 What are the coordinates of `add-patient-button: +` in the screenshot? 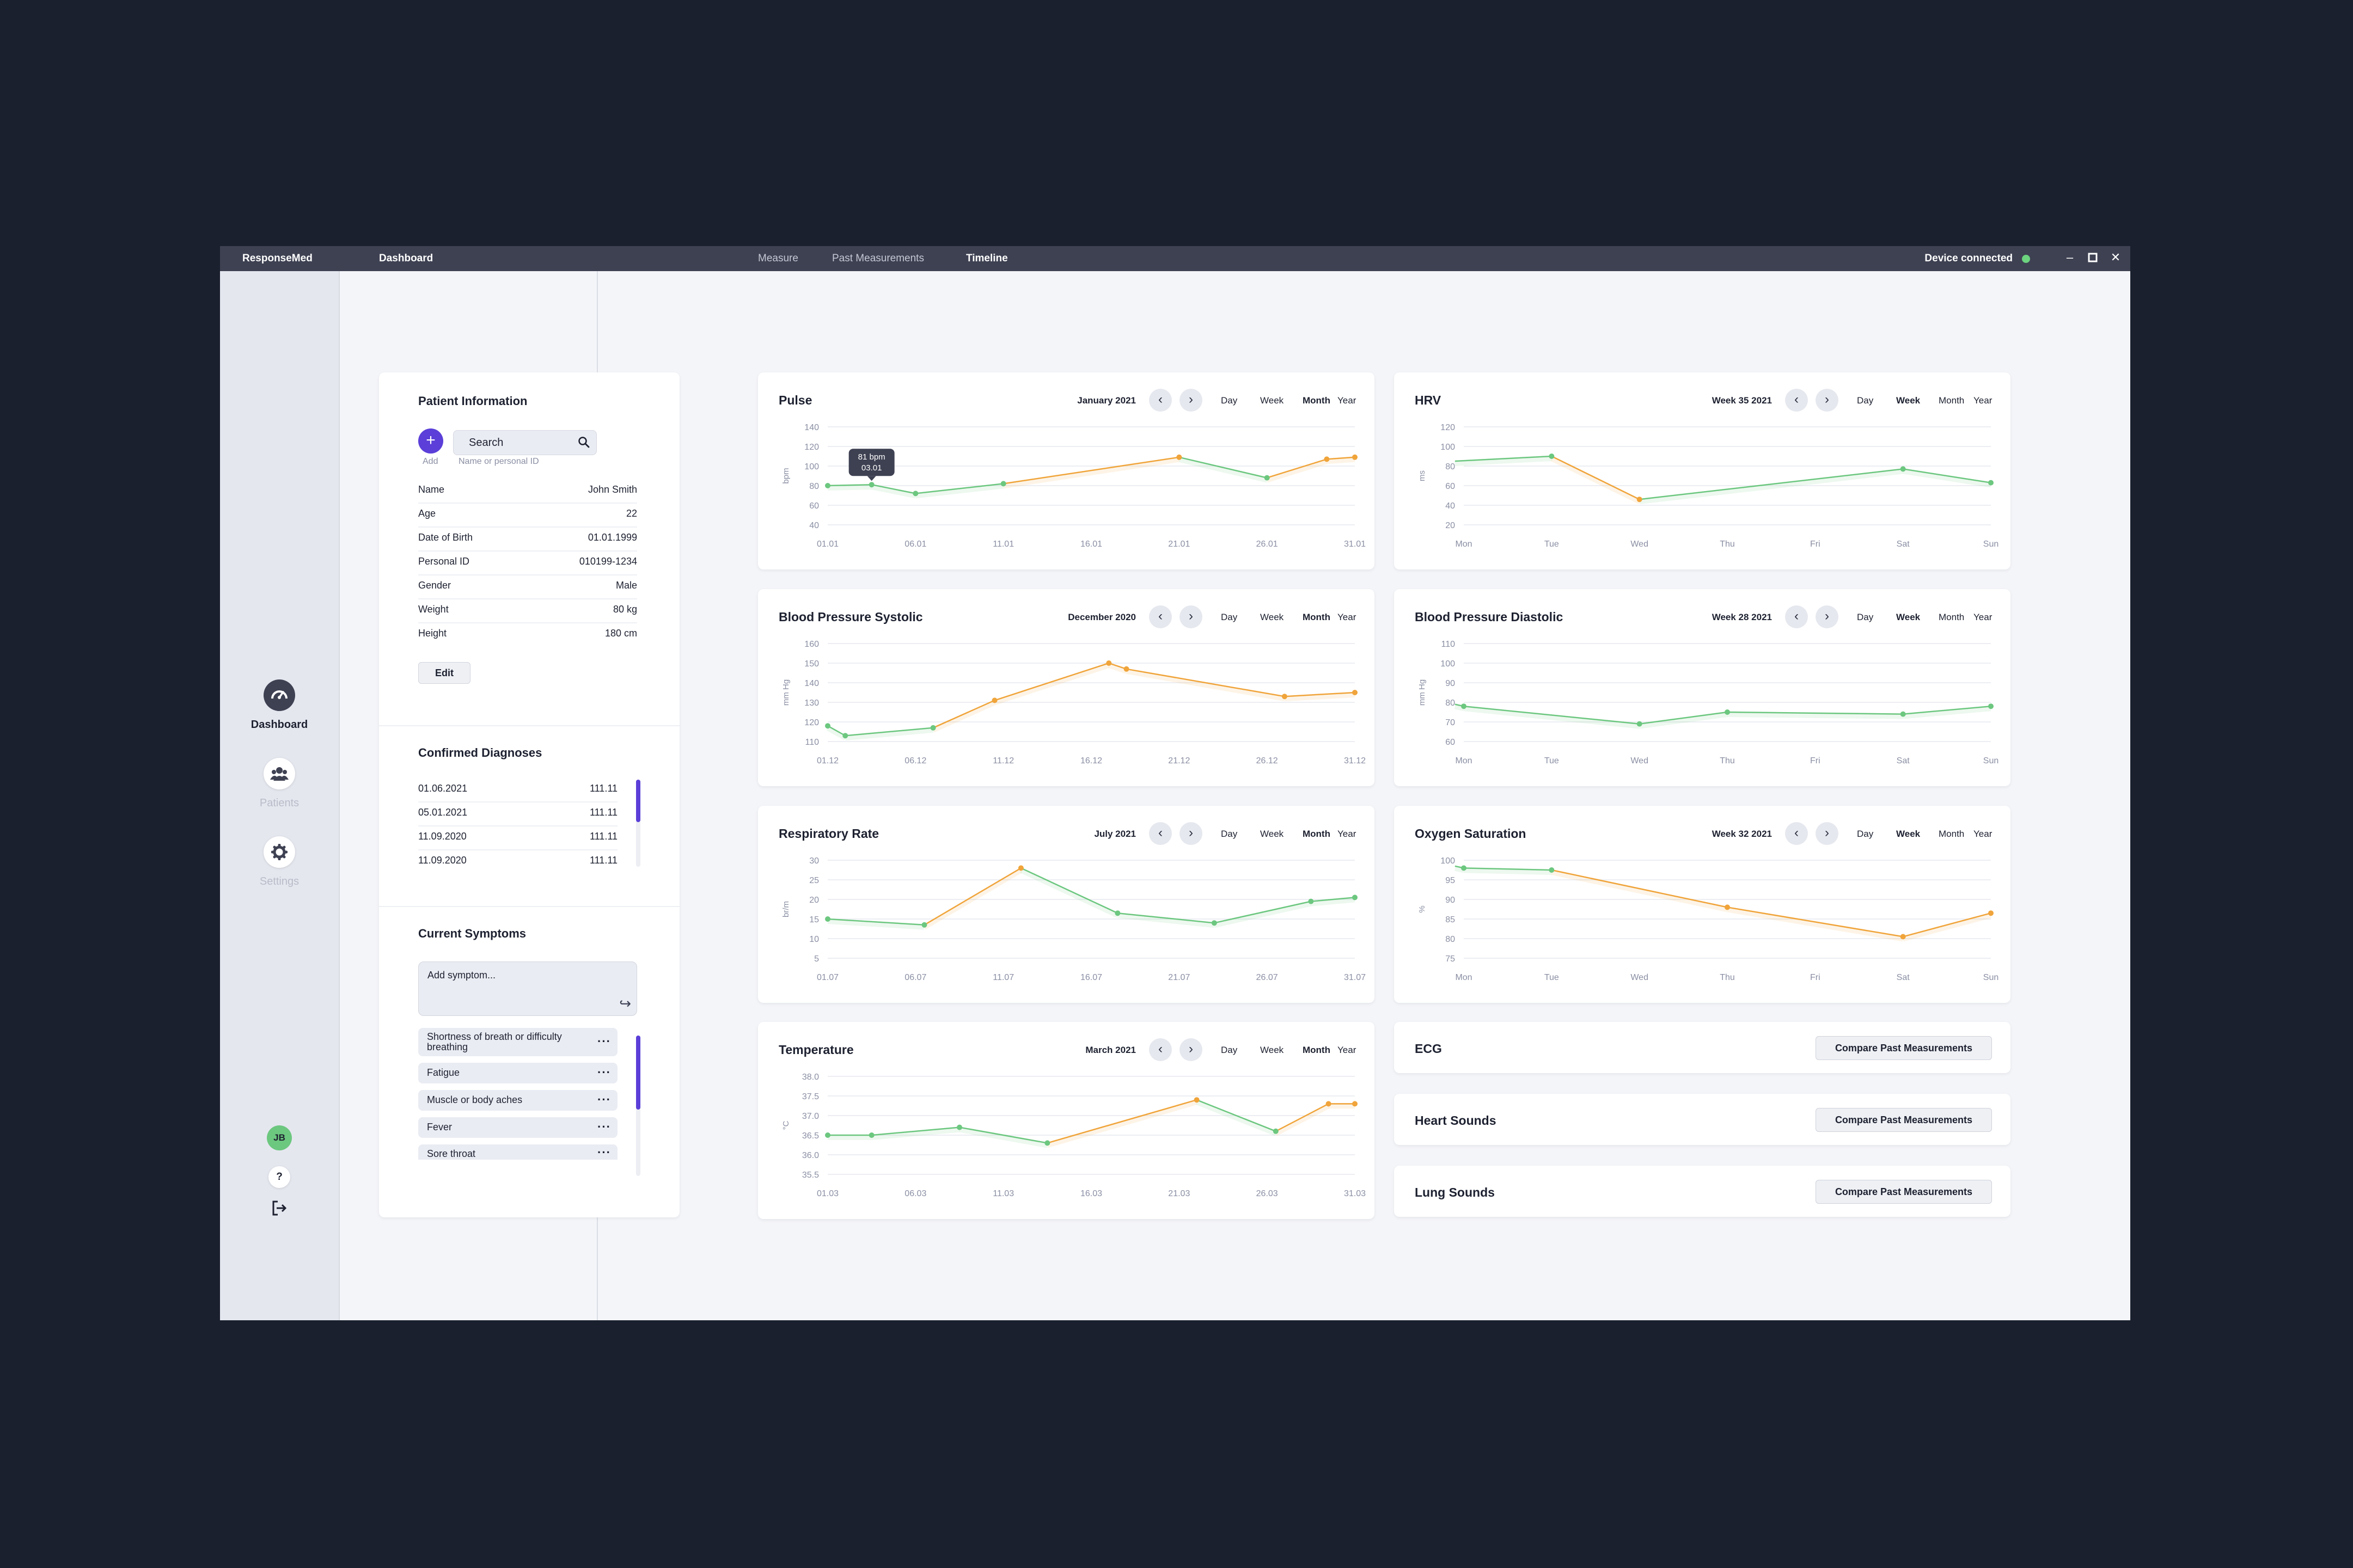 It's located at (430, 441).